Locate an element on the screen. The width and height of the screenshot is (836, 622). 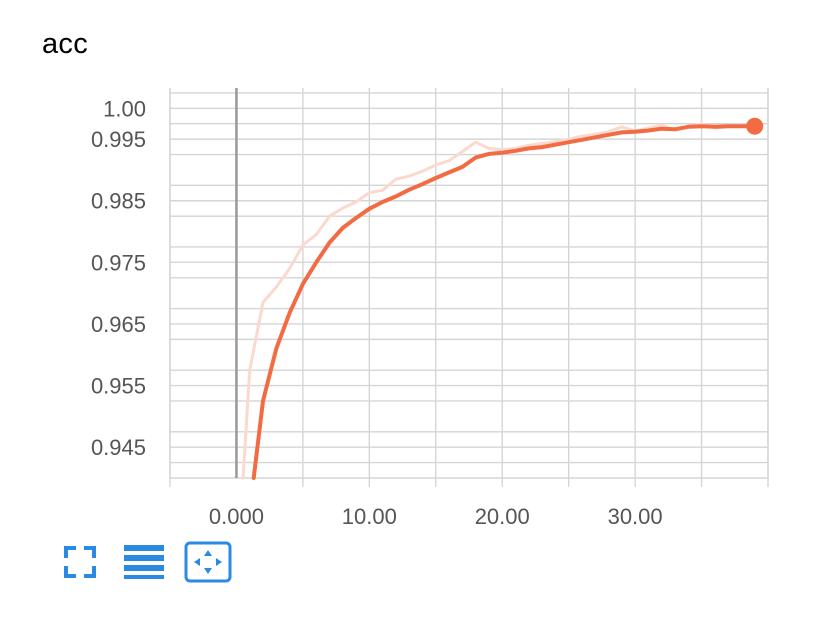
expand-icon is located at coordinates (80, 562).